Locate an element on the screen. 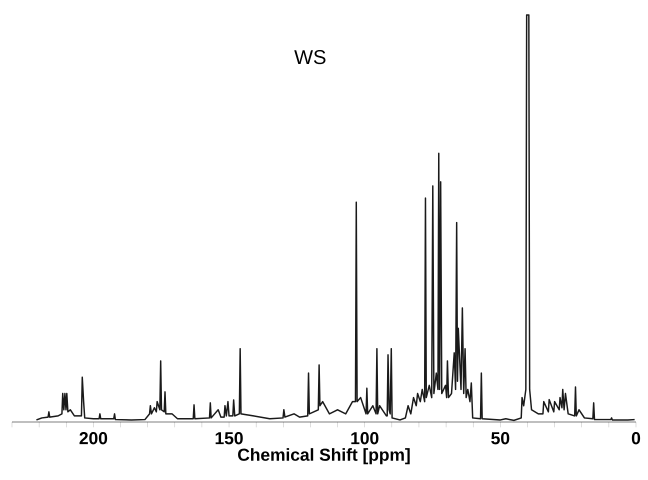 Image resolution: width=648 pixels, height=480 pixels. x-tick-label: 0 is located at coordinates (636, 438).